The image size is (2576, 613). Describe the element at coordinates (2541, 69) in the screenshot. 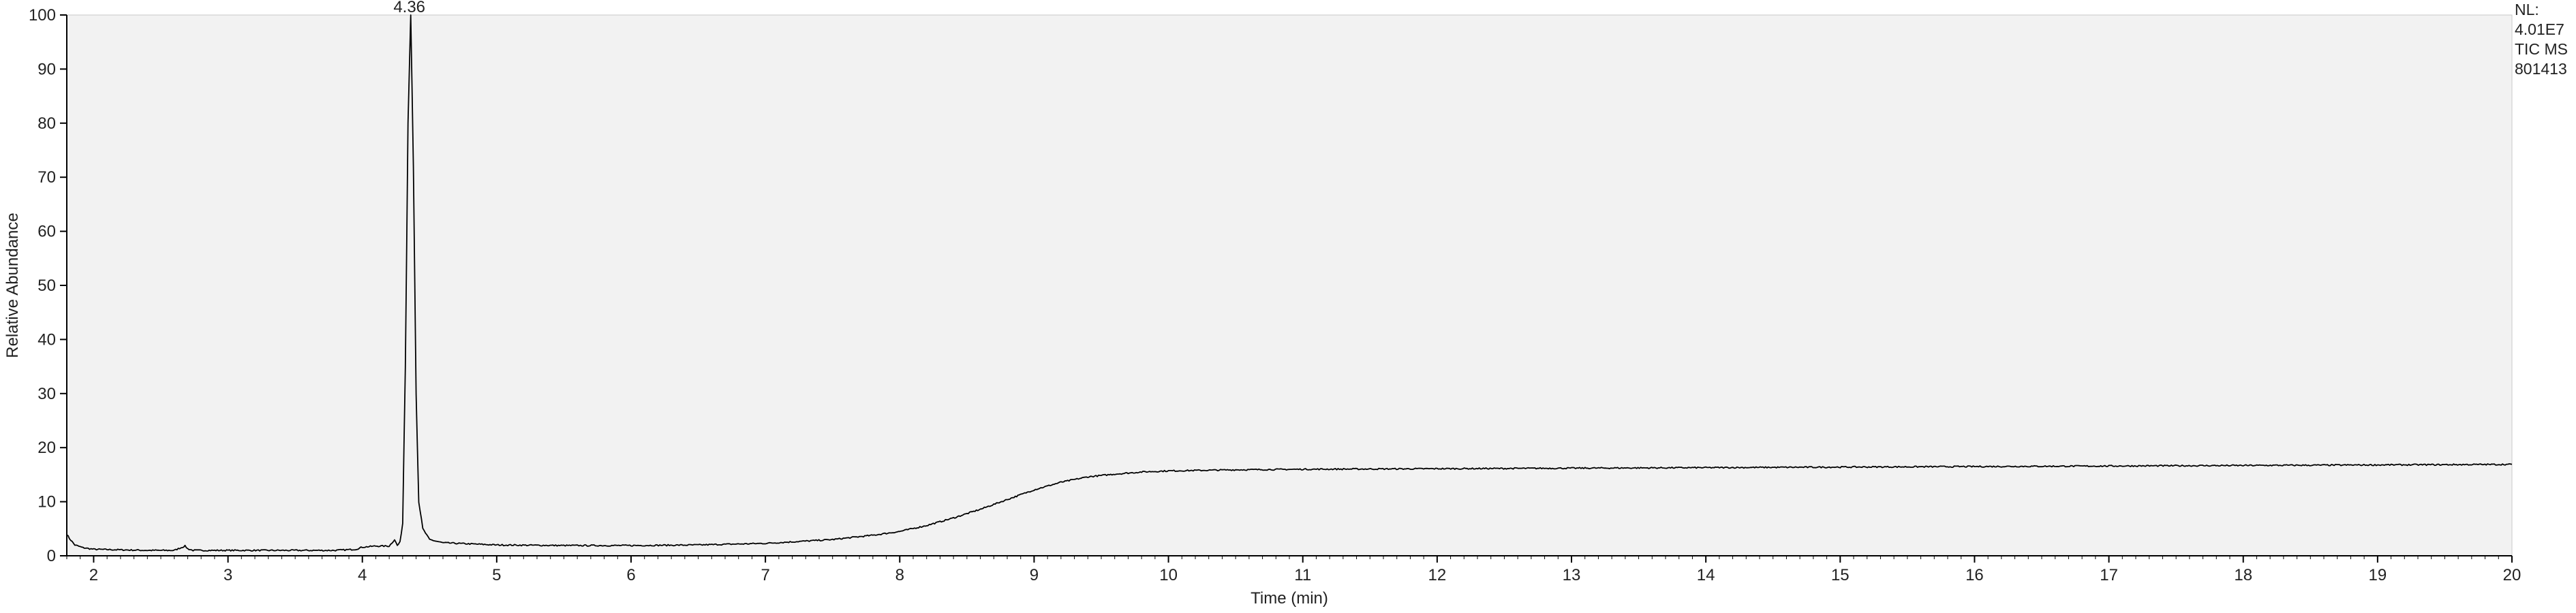

I see `info-line-sample-id: 801413` at that location.